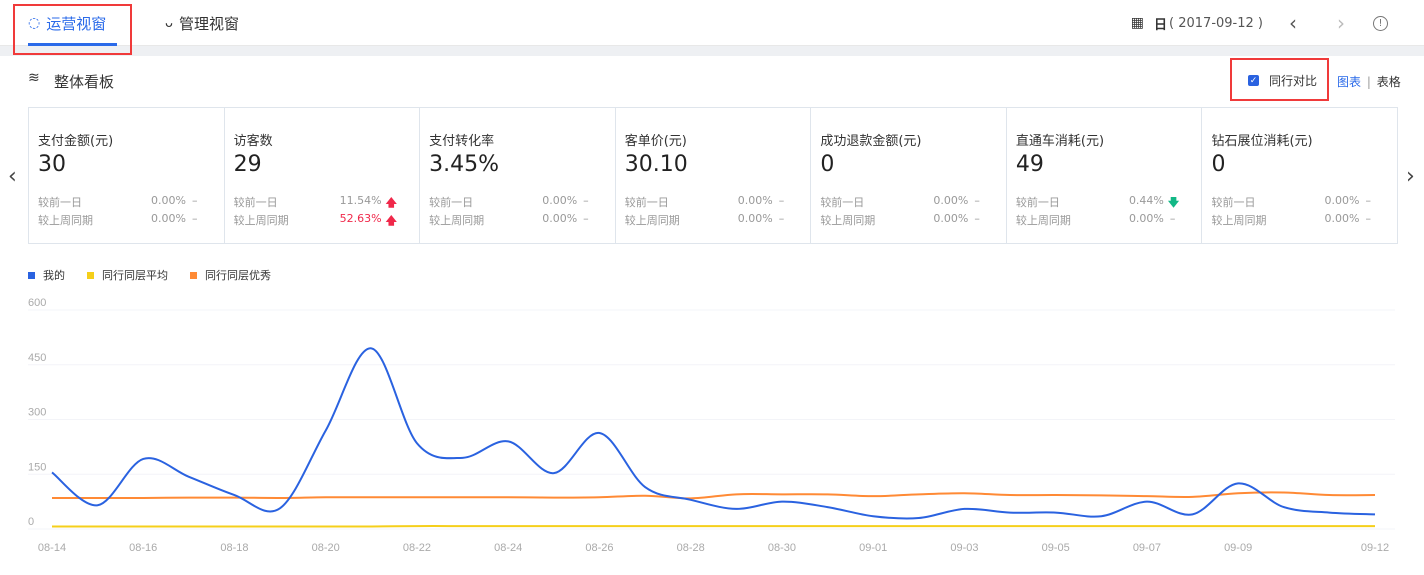 The width and height of the screenshot is (1424, 575). What do you see at coordinates (84, 82) in the screenshot?
I see `section-title: 整体看板` at bounding box center [84, 82].